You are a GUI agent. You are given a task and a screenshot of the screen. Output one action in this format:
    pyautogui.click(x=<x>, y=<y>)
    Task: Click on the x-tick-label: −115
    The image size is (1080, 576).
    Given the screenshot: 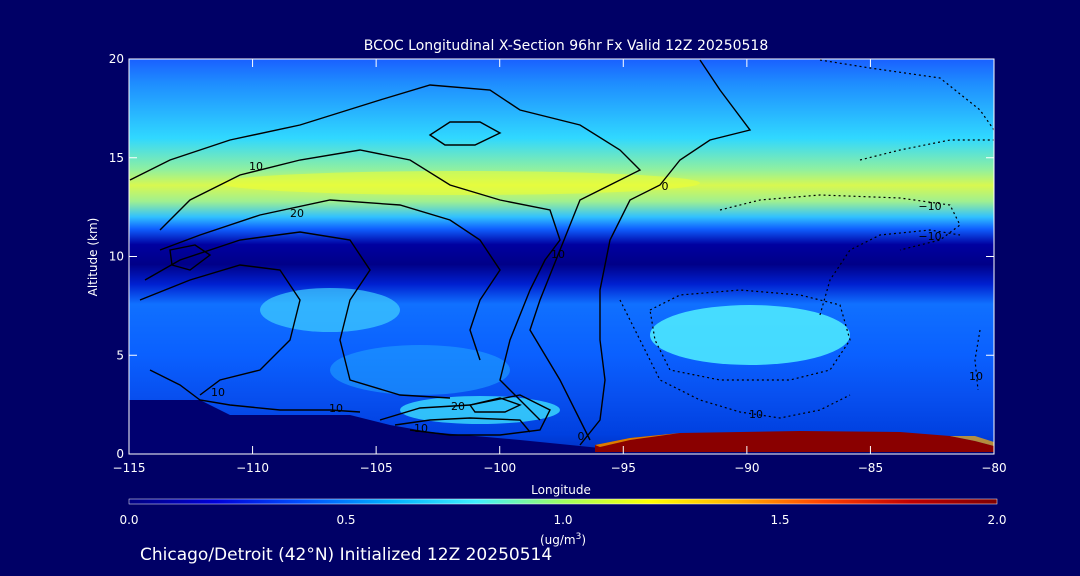 What is the action you would take?
    pyautogui.click(x=129, y=468)
    